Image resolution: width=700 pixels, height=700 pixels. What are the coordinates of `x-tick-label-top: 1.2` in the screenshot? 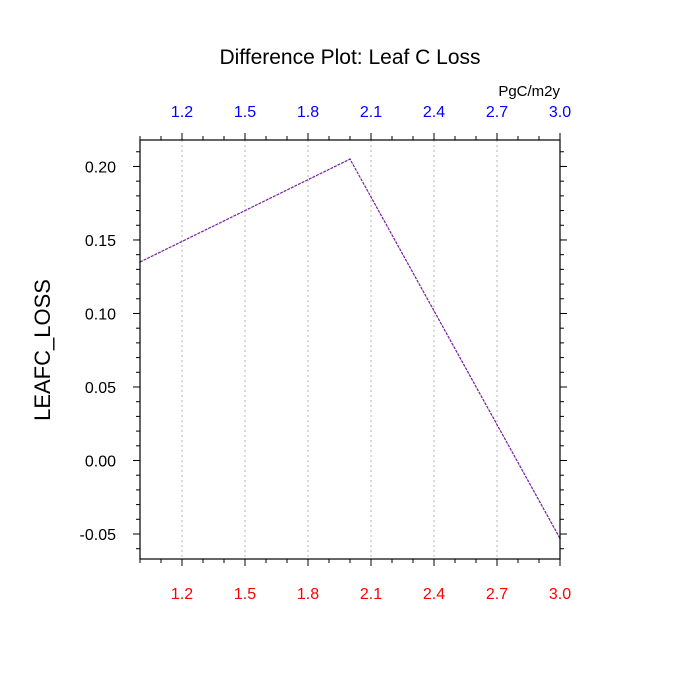 It's located at (182, 112).